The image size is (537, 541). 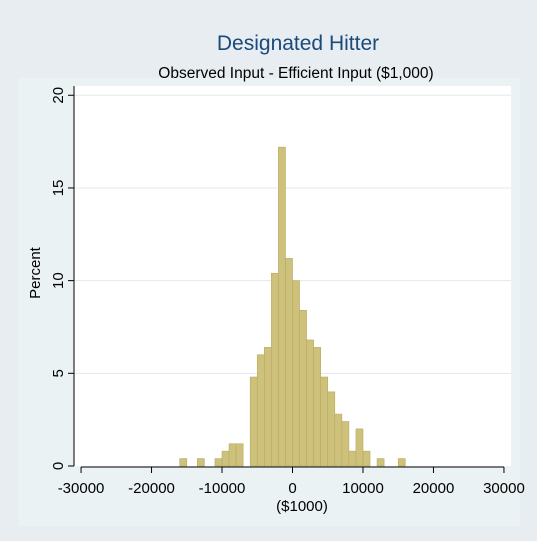 I want to click on x-axis-label: ($1000), so click(x=302, y=506).